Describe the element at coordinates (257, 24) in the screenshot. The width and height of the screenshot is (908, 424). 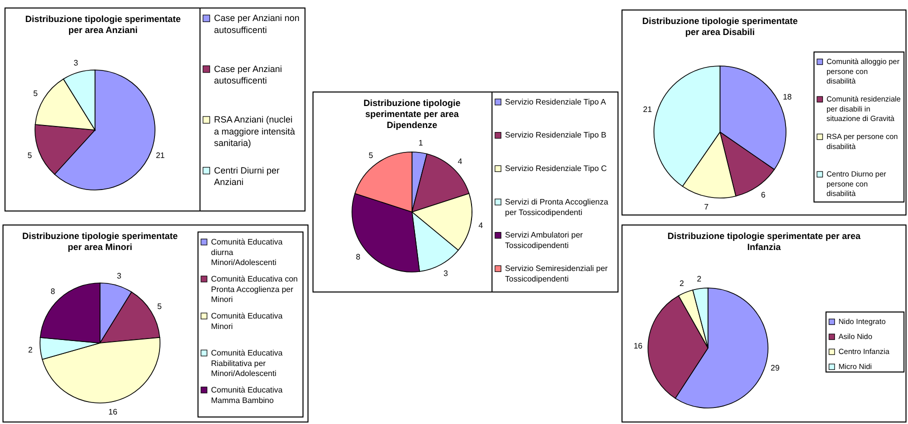
I see `legend-label: Case per Anziani non autosufficenti` at that location.